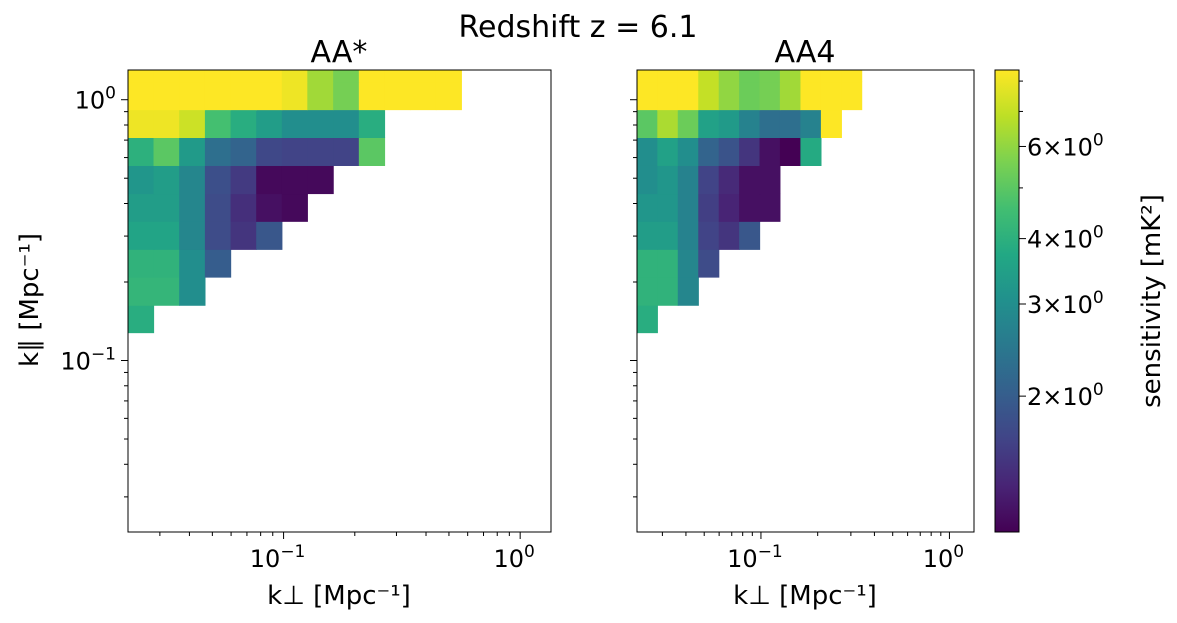 This screenshot has width=1177, height=623. I want to click on colorbar-gradient, so click(1007, 301).